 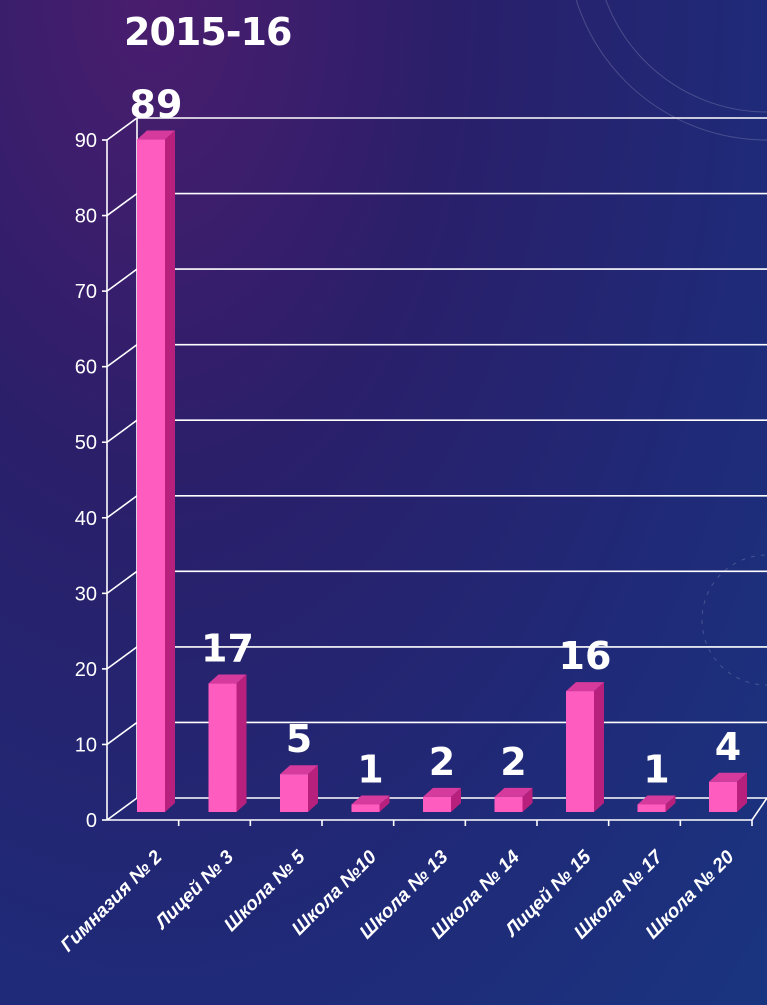 I want to click on data-label: 89, so click(x=156, y=105).